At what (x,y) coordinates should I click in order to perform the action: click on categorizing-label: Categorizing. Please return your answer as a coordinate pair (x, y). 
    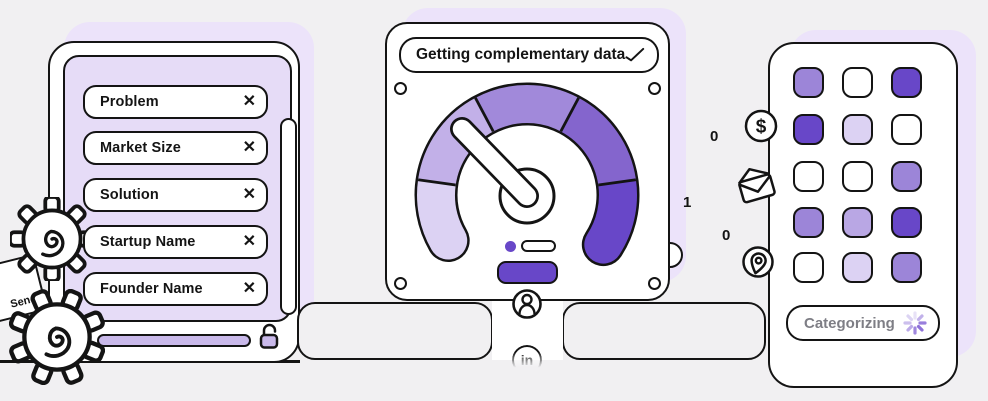
    Looking at the image, I should click on (849, 323).